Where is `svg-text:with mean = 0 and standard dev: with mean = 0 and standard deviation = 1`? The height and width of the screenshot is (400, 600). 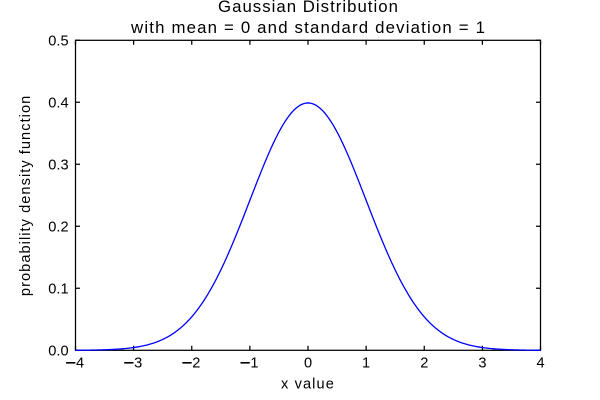
svg-text:with mean = 0 and standard dev: with mean = 0 and standard deviation = 1 is located at coordinates (308, 27).